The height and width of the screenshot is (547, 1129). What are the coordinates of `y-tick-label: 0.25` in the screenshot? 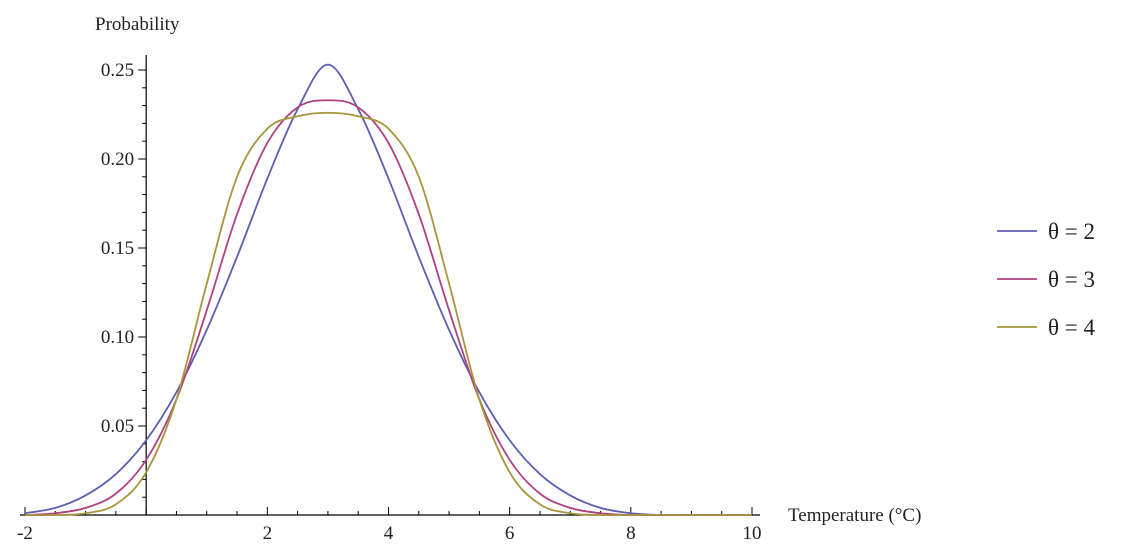 It's located at (117, 70).